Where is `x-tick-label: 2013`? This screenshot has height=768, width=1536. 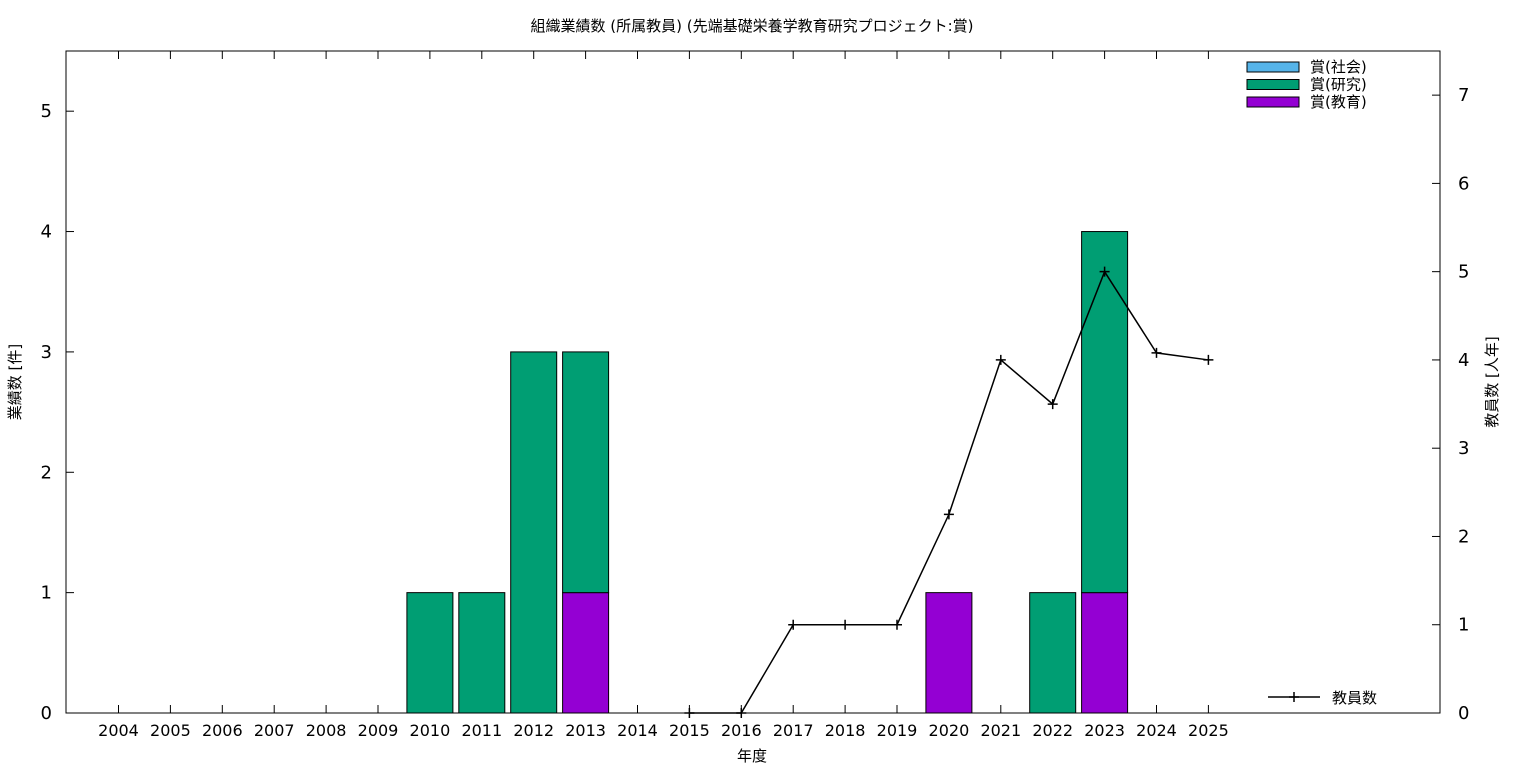 x-tick-label: 2013 is located at coordinates (585, 730).